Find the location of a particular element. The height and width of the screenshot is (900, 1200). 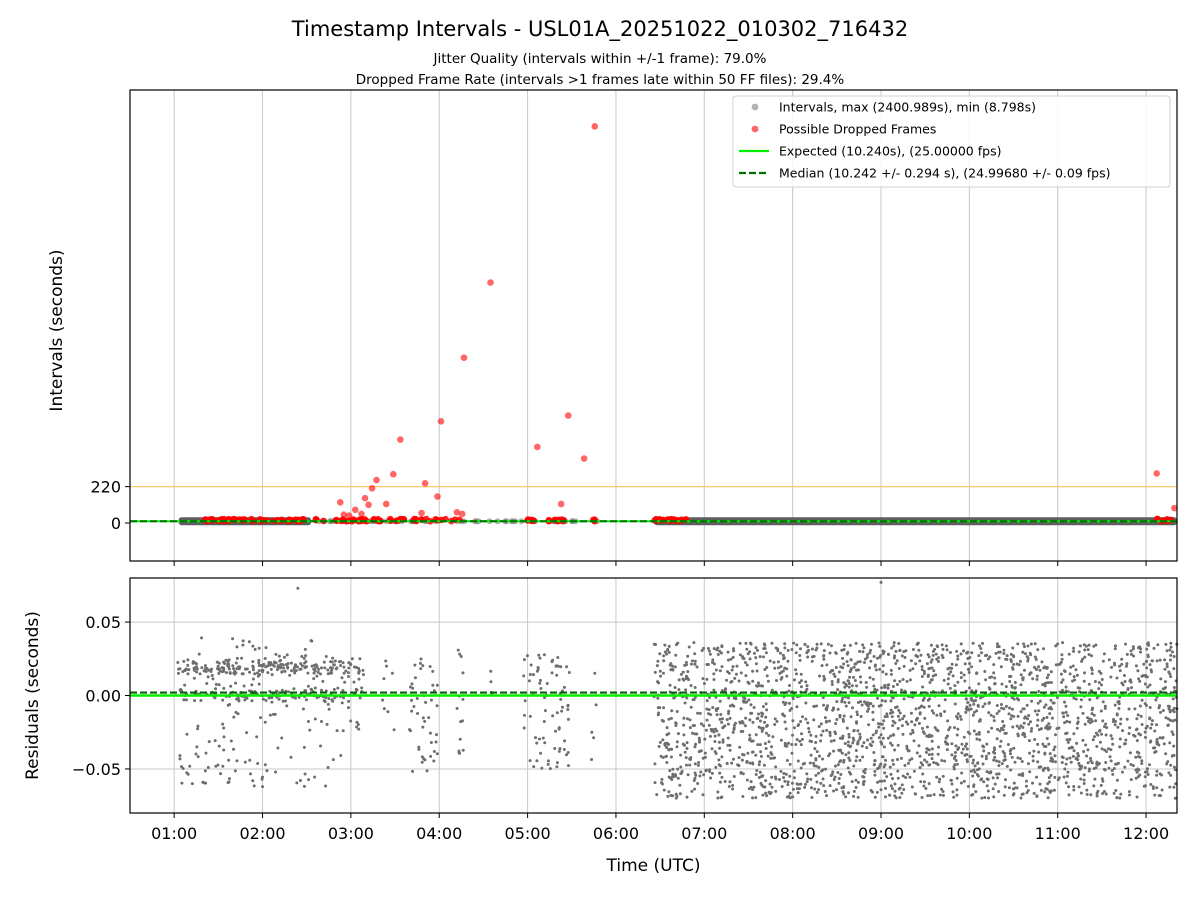

residual-outlier is located at coordinates (263, 787).